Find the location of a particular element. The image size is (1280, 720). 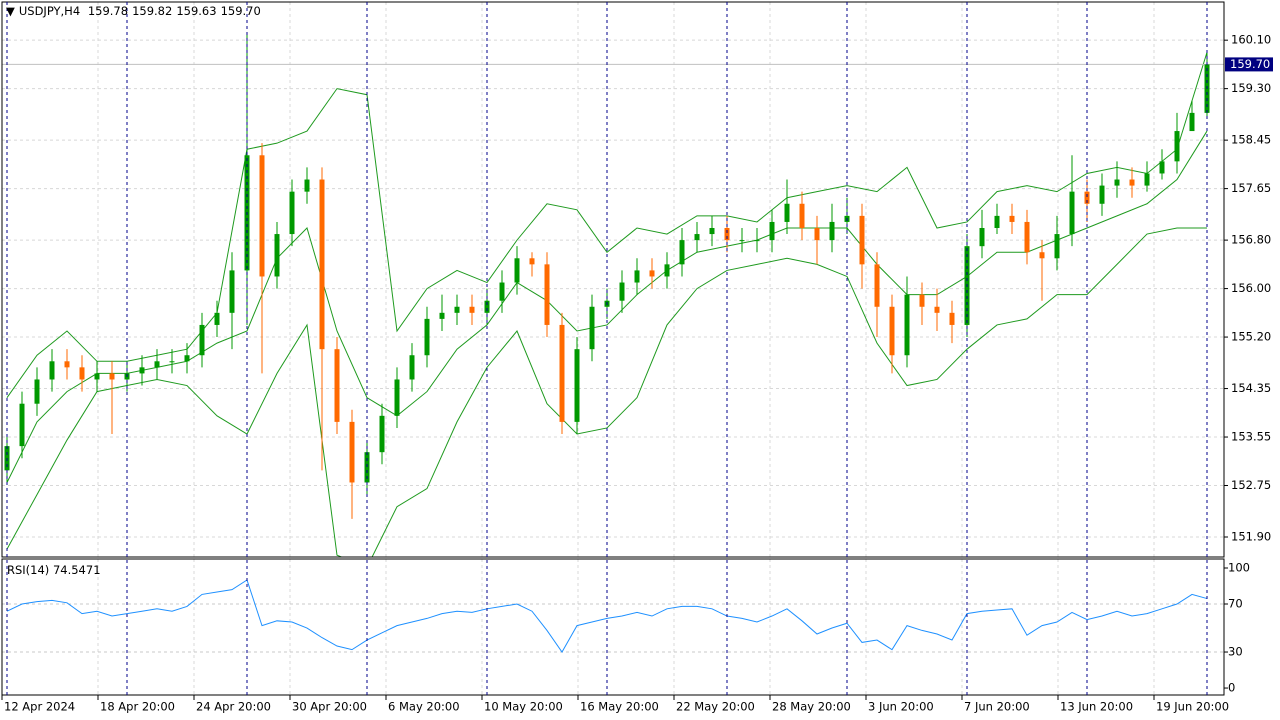

chart-header: ▼ USDJPY,H4 159.78 159.82 159.63 159.70 is located at coordinates (135, 11).